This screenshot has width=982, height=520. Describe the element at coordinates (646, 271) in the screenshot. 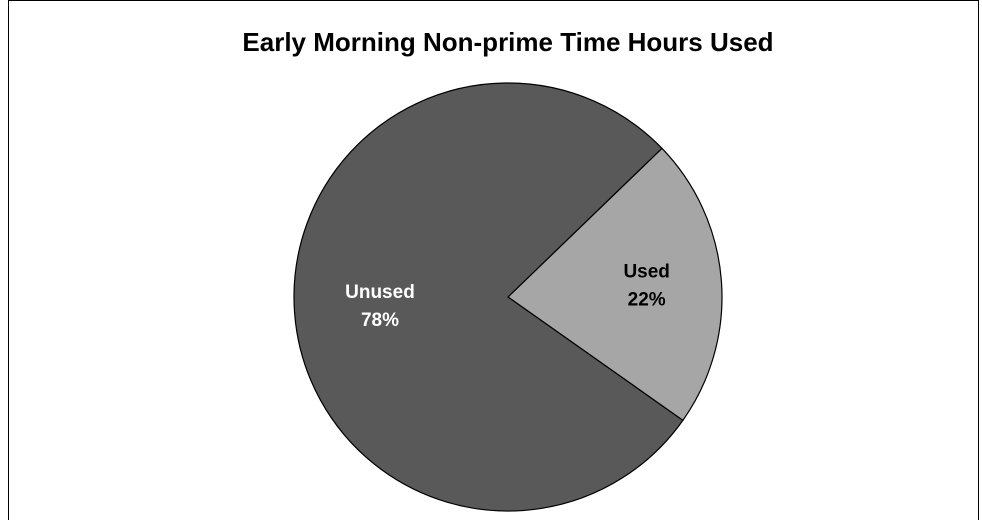

I see `slice-label: Used` at that location.